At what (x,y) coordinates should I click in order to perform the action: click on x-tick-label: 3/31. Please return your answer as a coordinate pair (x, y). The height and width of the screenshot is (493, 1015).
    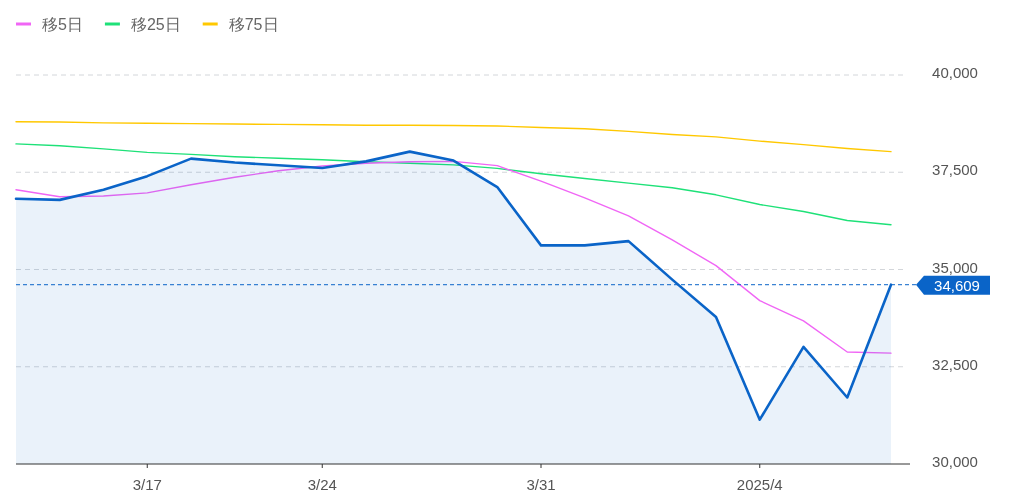
    Looking at the image, I should click on (541, 484).